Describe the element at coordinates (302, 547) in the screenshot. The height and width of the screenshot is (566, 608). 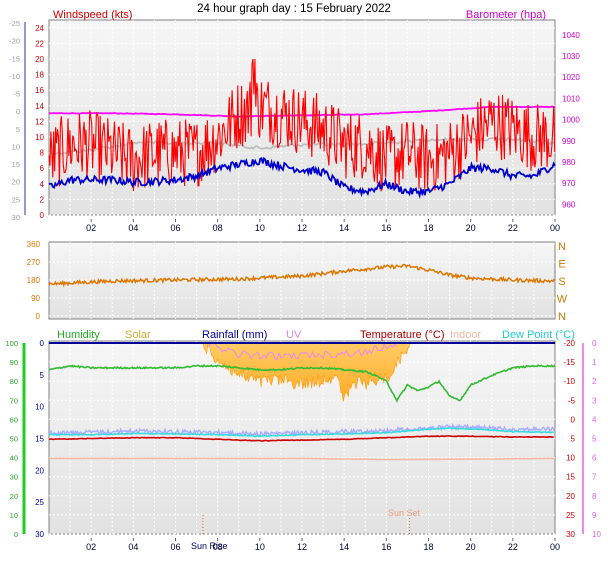
I see `x-tick-label: 12` at that location.